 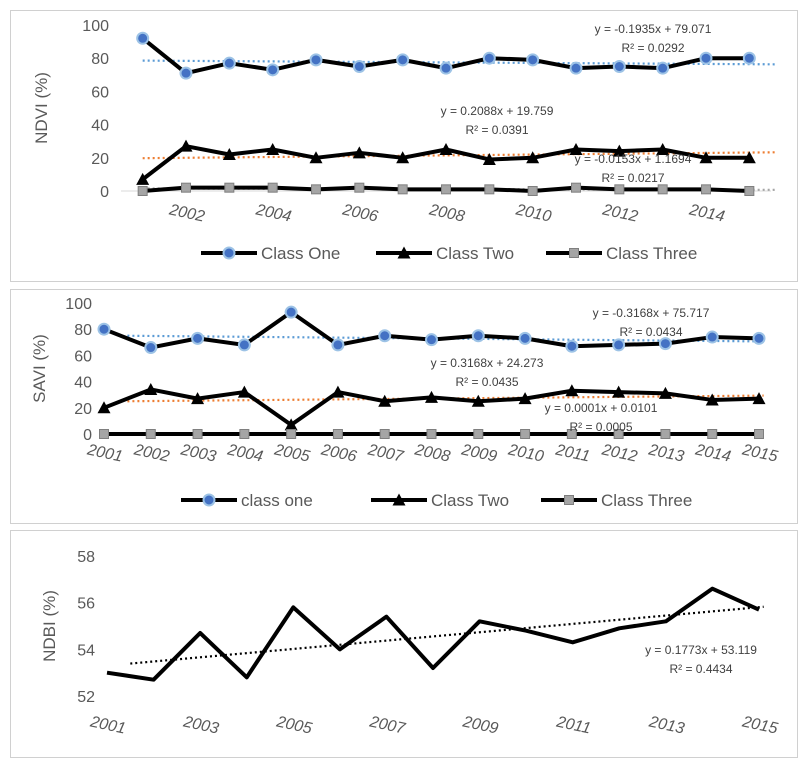 I want to click on ndvi-y-axis: 0 20 40 60 80 100, so click(x=95, y=109).